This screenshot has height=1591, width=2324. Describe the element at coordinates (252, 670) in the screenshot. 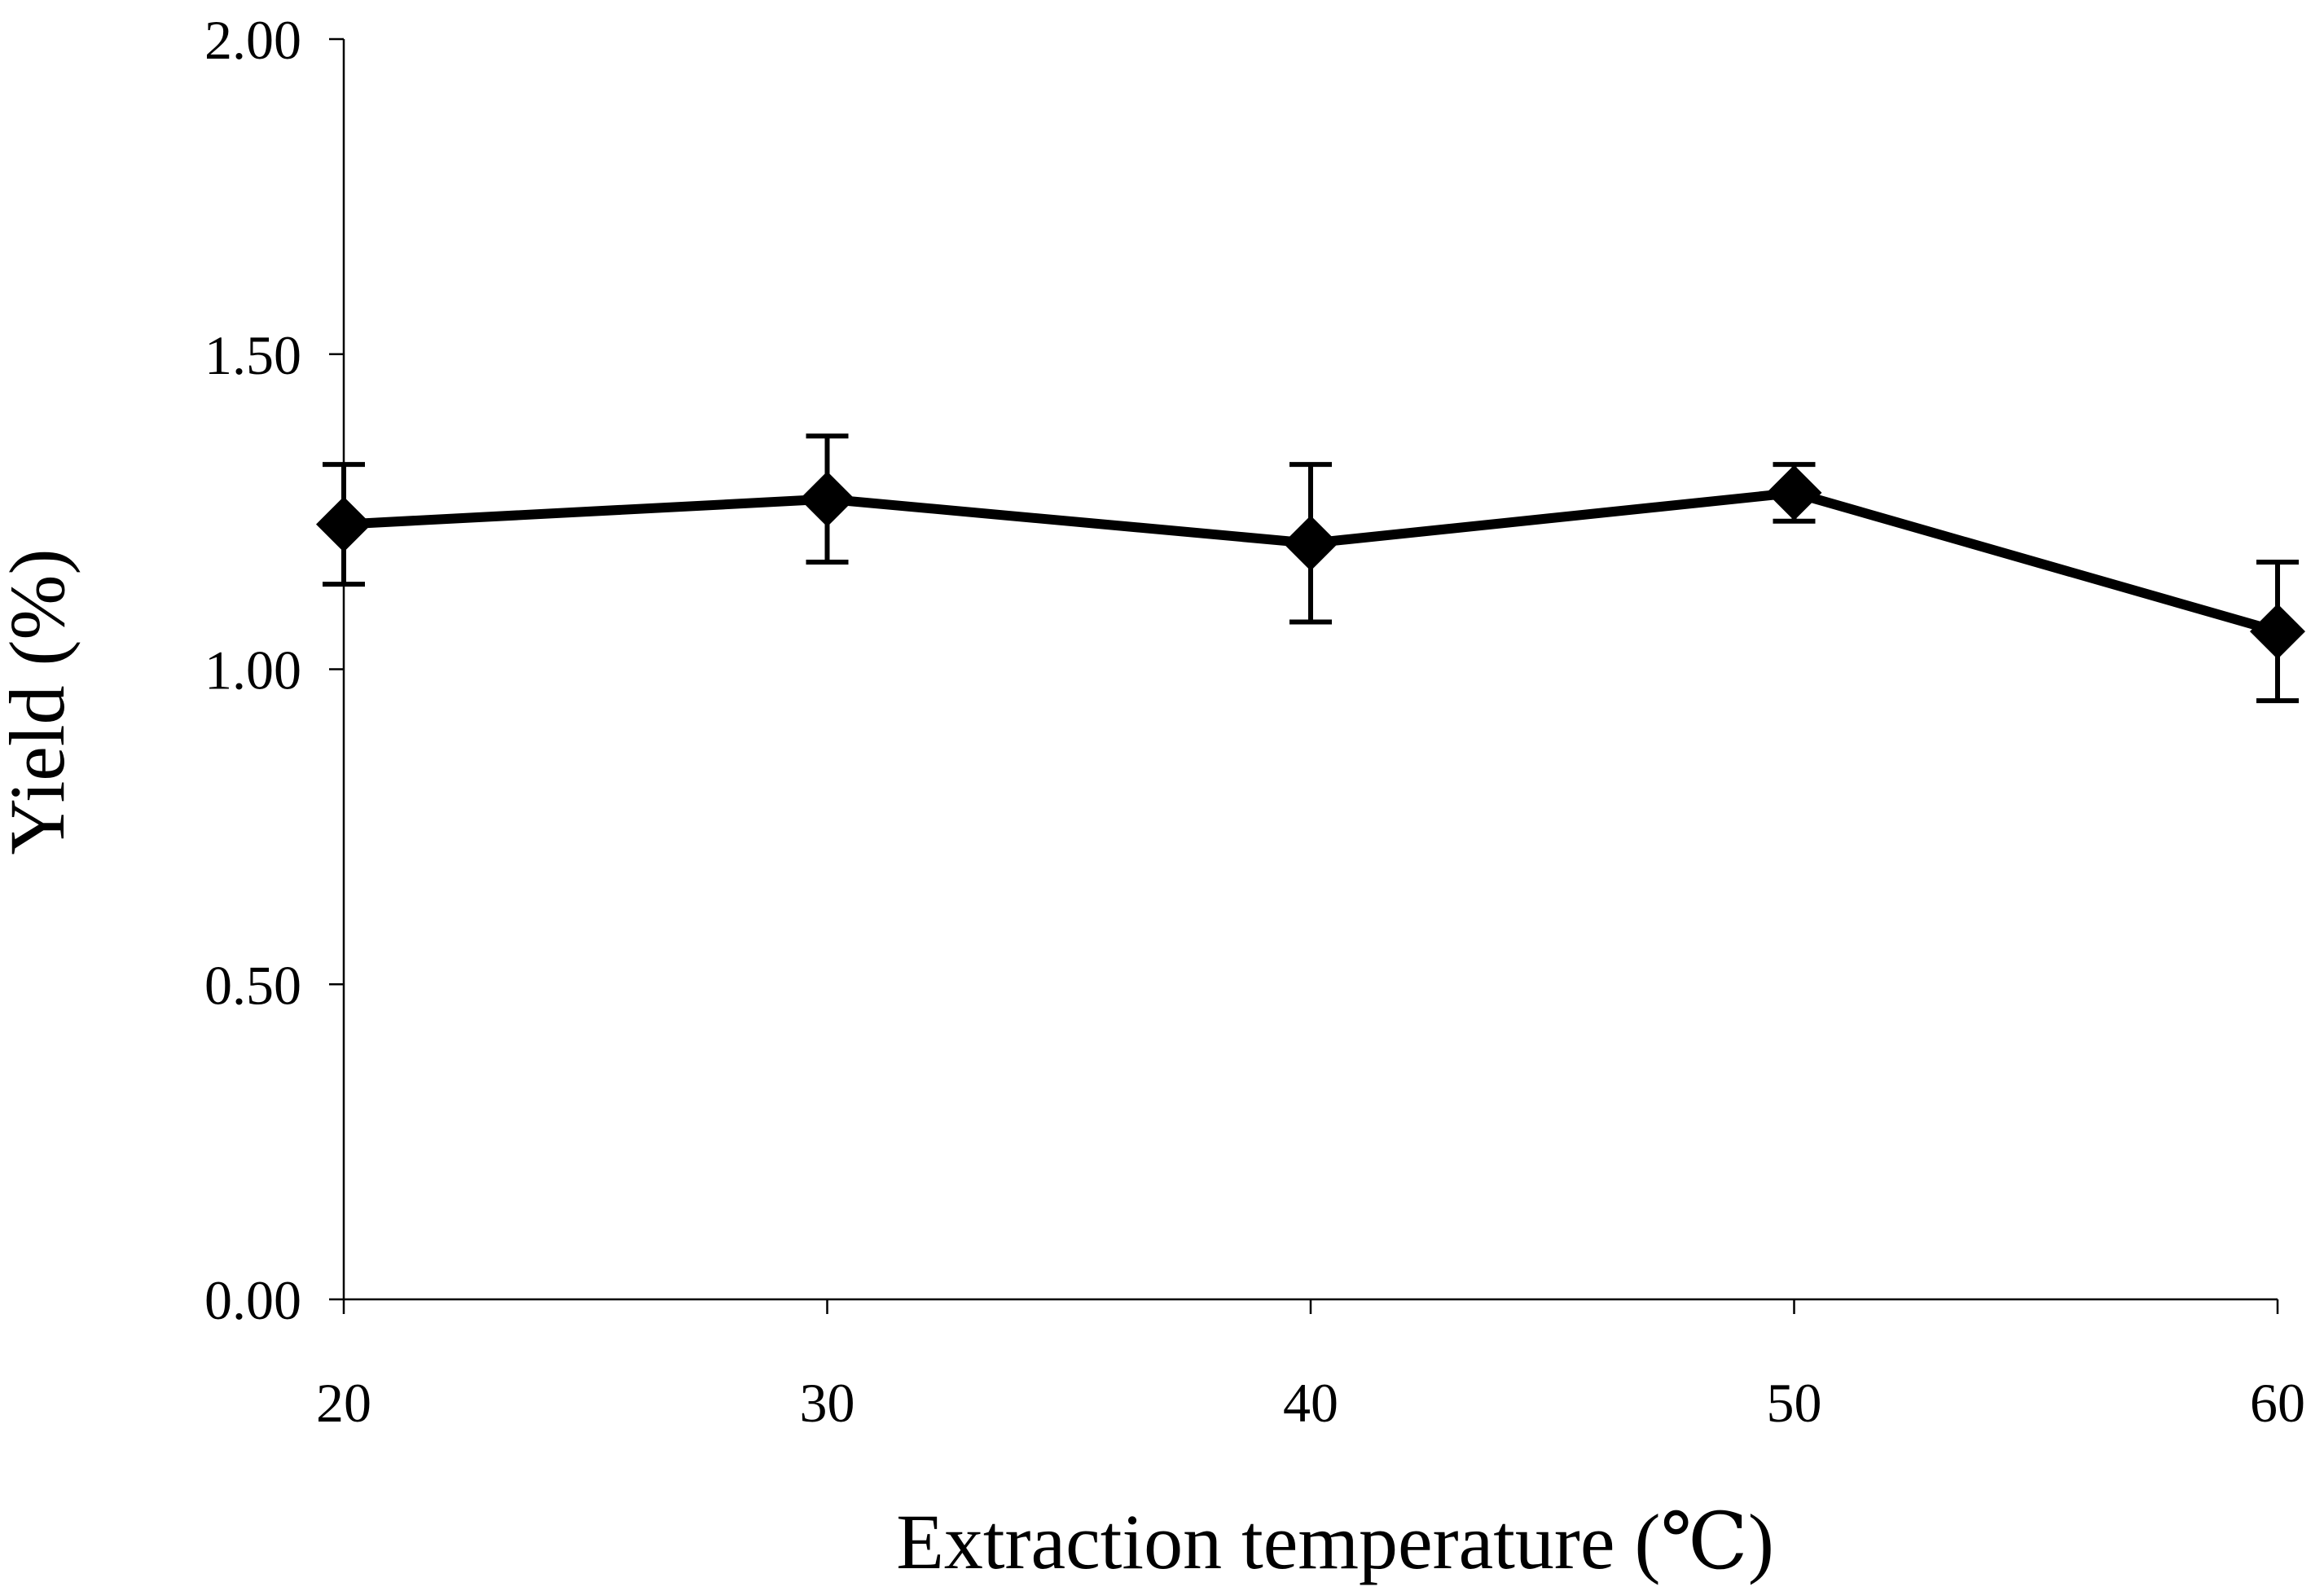

I see `y-tick-label: 1.00` at that location.